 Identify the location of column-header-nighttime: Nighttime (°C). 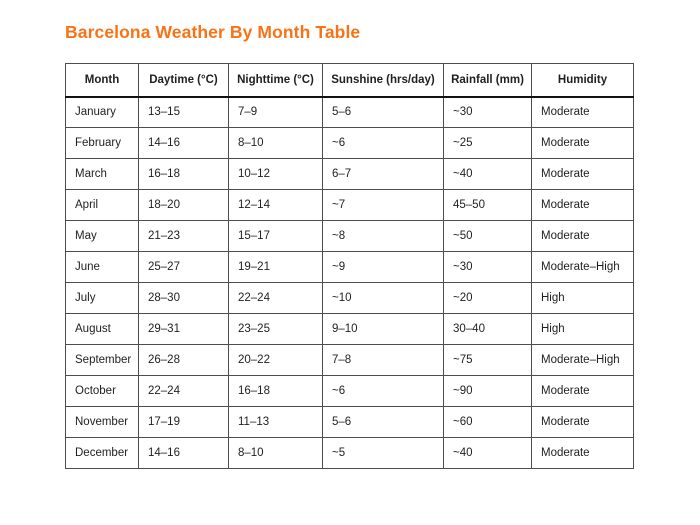
(275, 80).